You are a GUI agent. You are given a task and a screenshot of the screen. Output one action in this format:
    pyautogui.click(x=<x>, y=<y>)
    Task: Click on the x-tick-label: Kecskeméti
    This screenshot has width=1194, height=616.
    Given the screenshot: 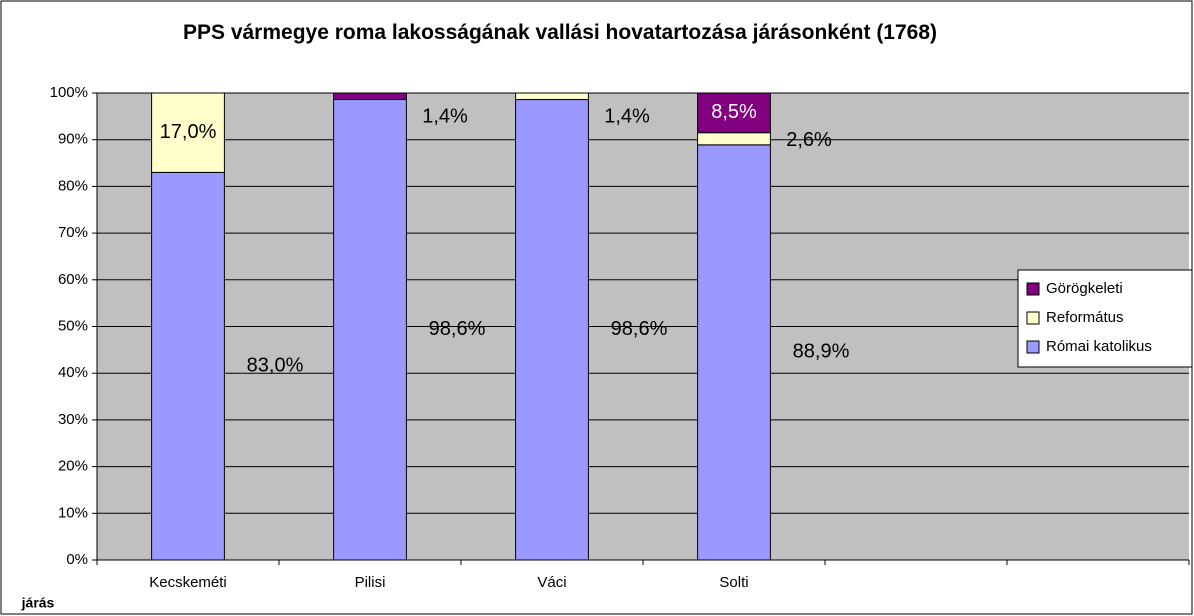 What is the action you would take?
    pyautogui.click(x=188, y=582)
    